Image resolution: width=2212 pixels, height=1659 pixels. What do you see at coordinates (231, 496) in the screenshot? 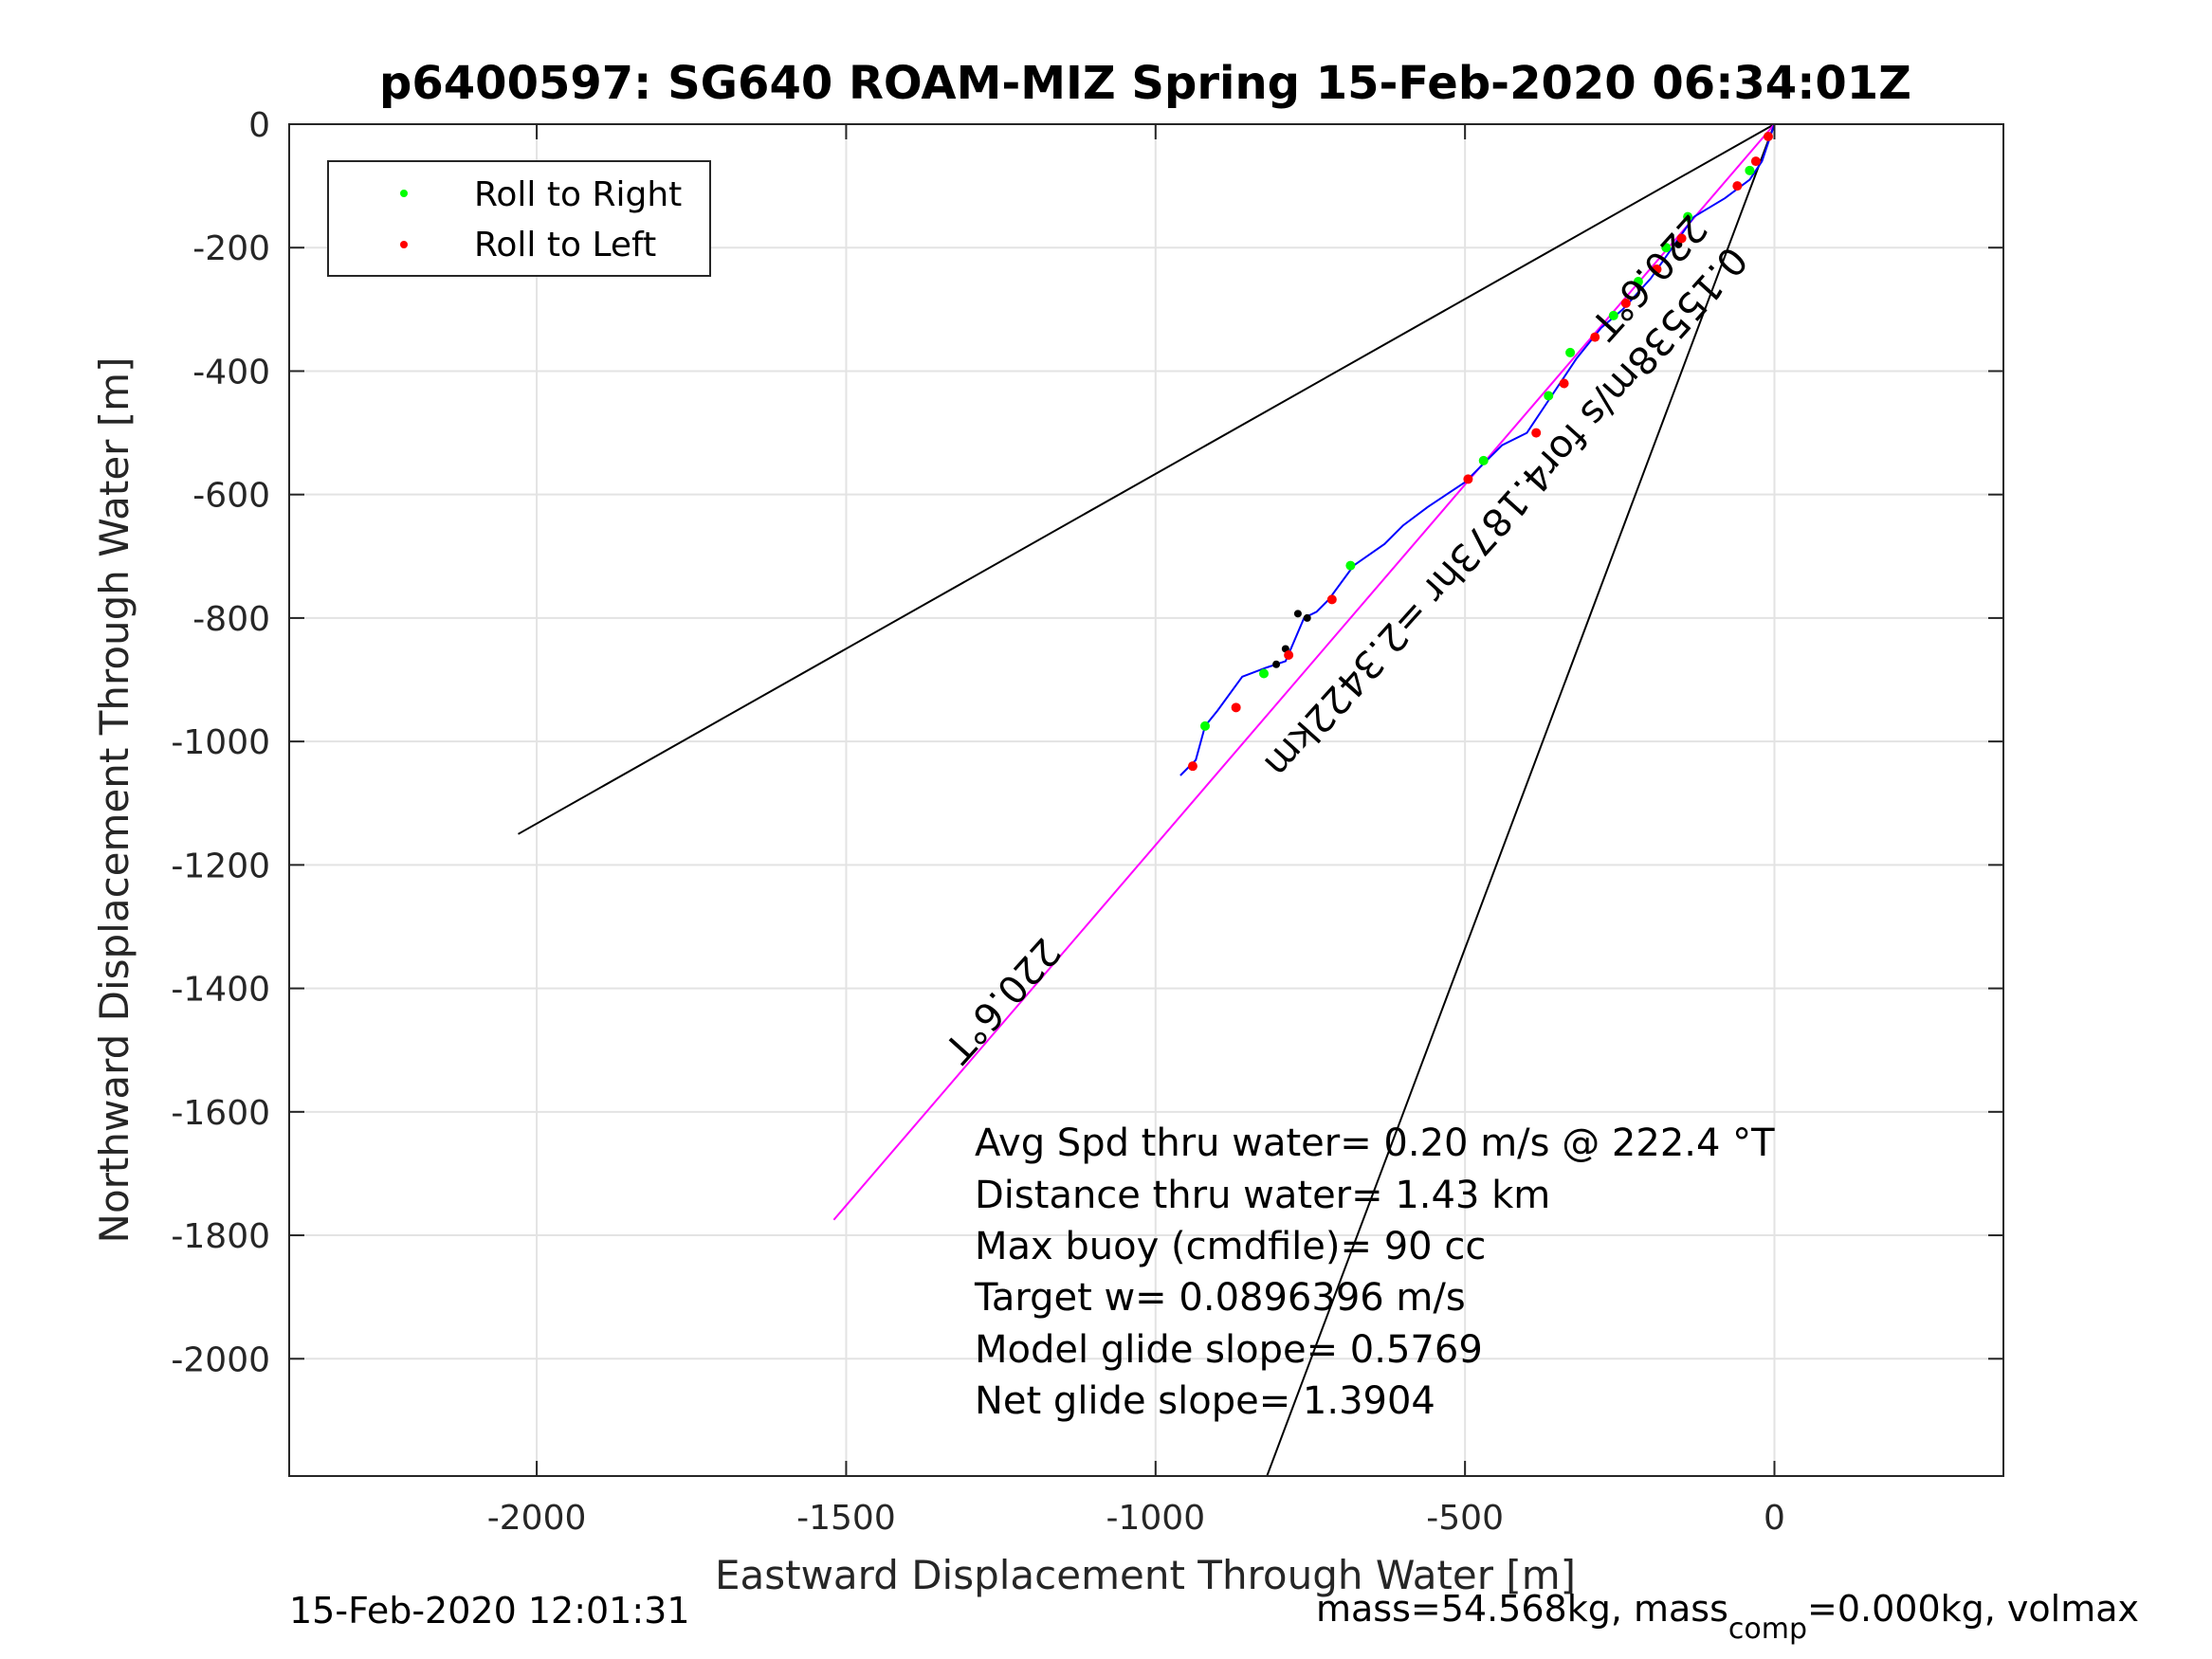
I see `y-tick-label: -600` at bounding box center [231, 496].